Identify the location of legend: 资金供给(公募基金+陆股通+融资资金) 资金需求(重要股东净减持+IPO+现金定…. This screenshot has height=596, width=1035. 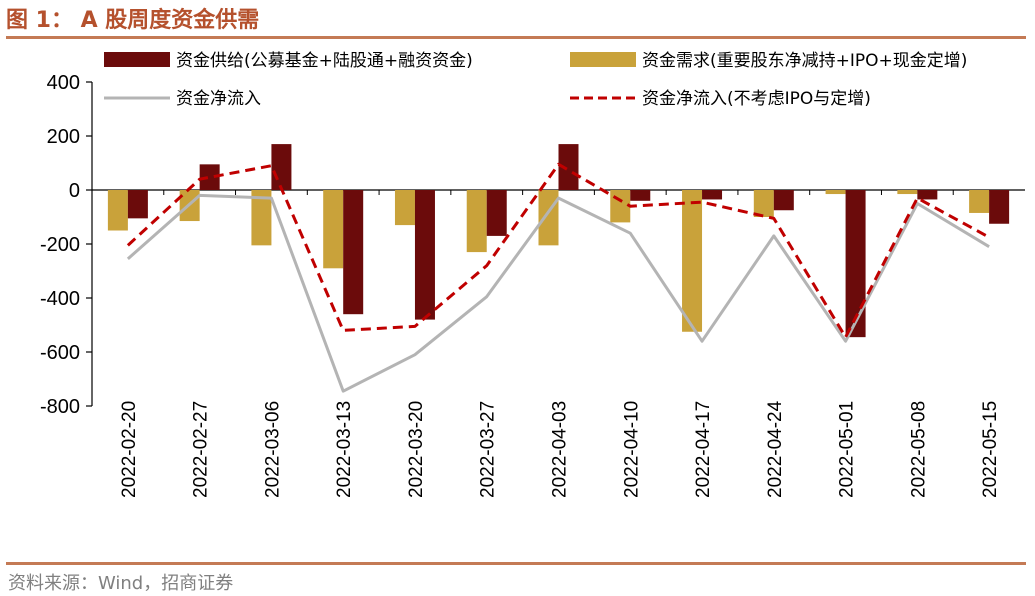
(535, 80).